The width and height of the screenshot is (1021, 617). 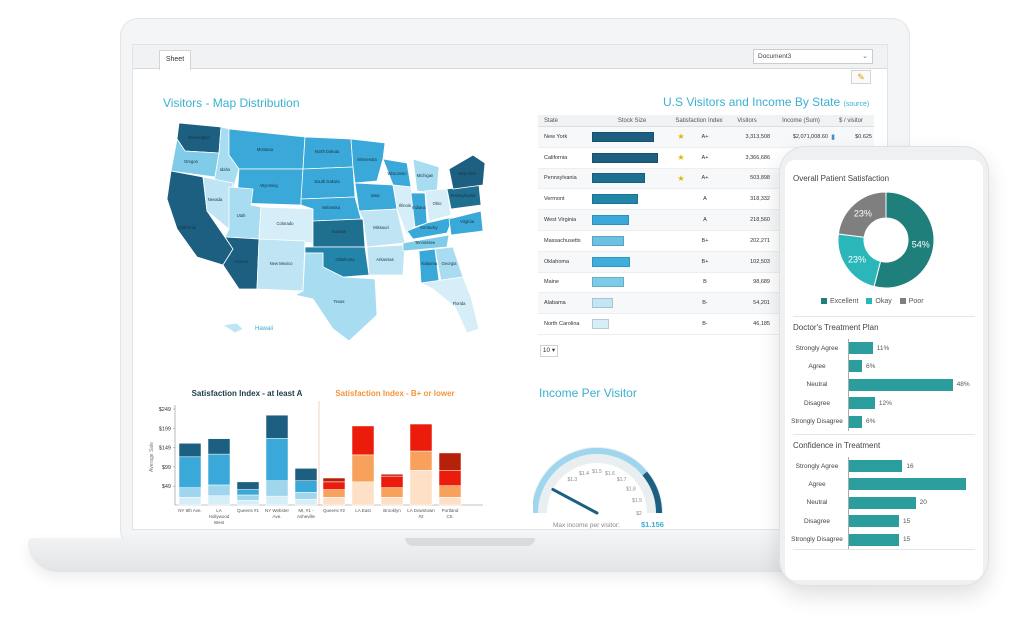 What do you see at coordinates (466, 172) in the screenshot?
I see `map-state-new-york` at bounding box center [466, 172].